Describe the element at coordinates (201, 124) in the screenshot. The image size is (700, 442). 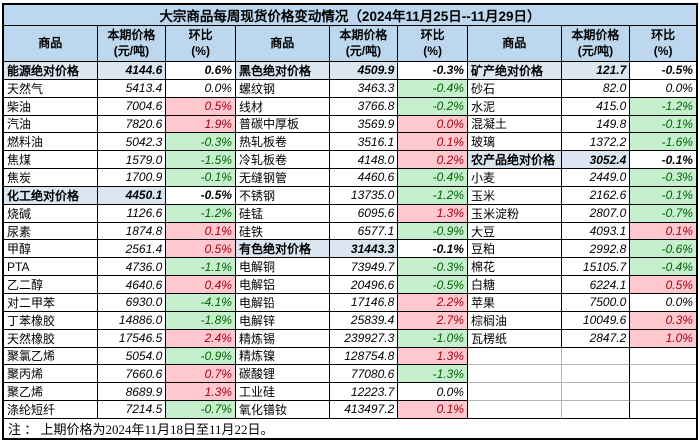
I see `pct-change-cell: 1.9%` at that location.